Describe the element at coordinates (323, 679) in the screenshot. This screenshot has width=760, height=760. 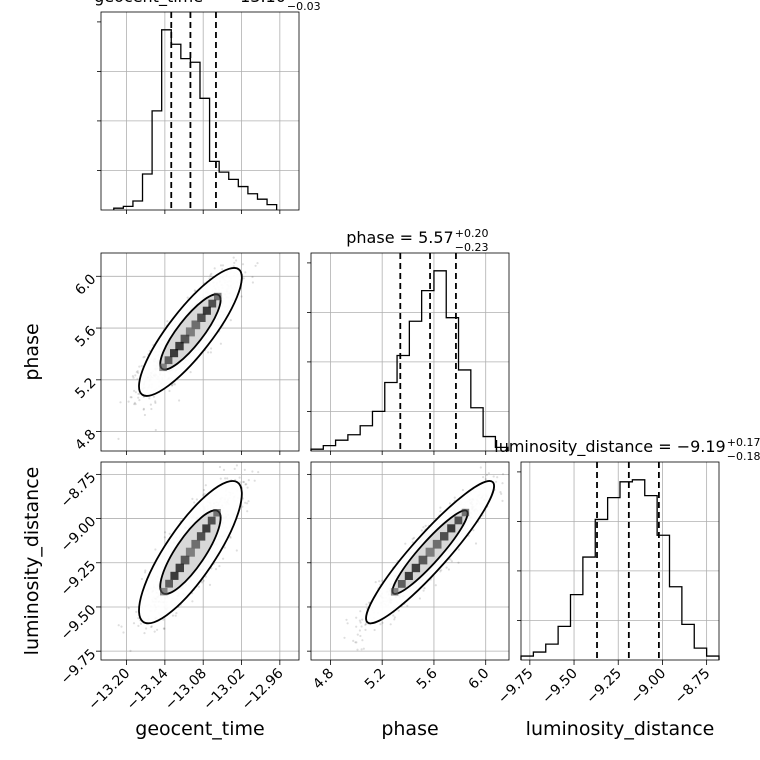
I see `xtick-label-phase: 4.8` at that location.